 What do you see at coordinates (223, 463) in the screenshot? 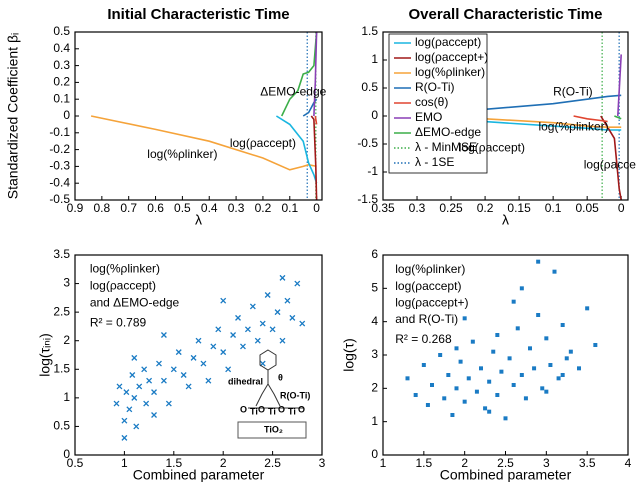
I see `x-tick-label: 2` at bounding box center [223, 463].